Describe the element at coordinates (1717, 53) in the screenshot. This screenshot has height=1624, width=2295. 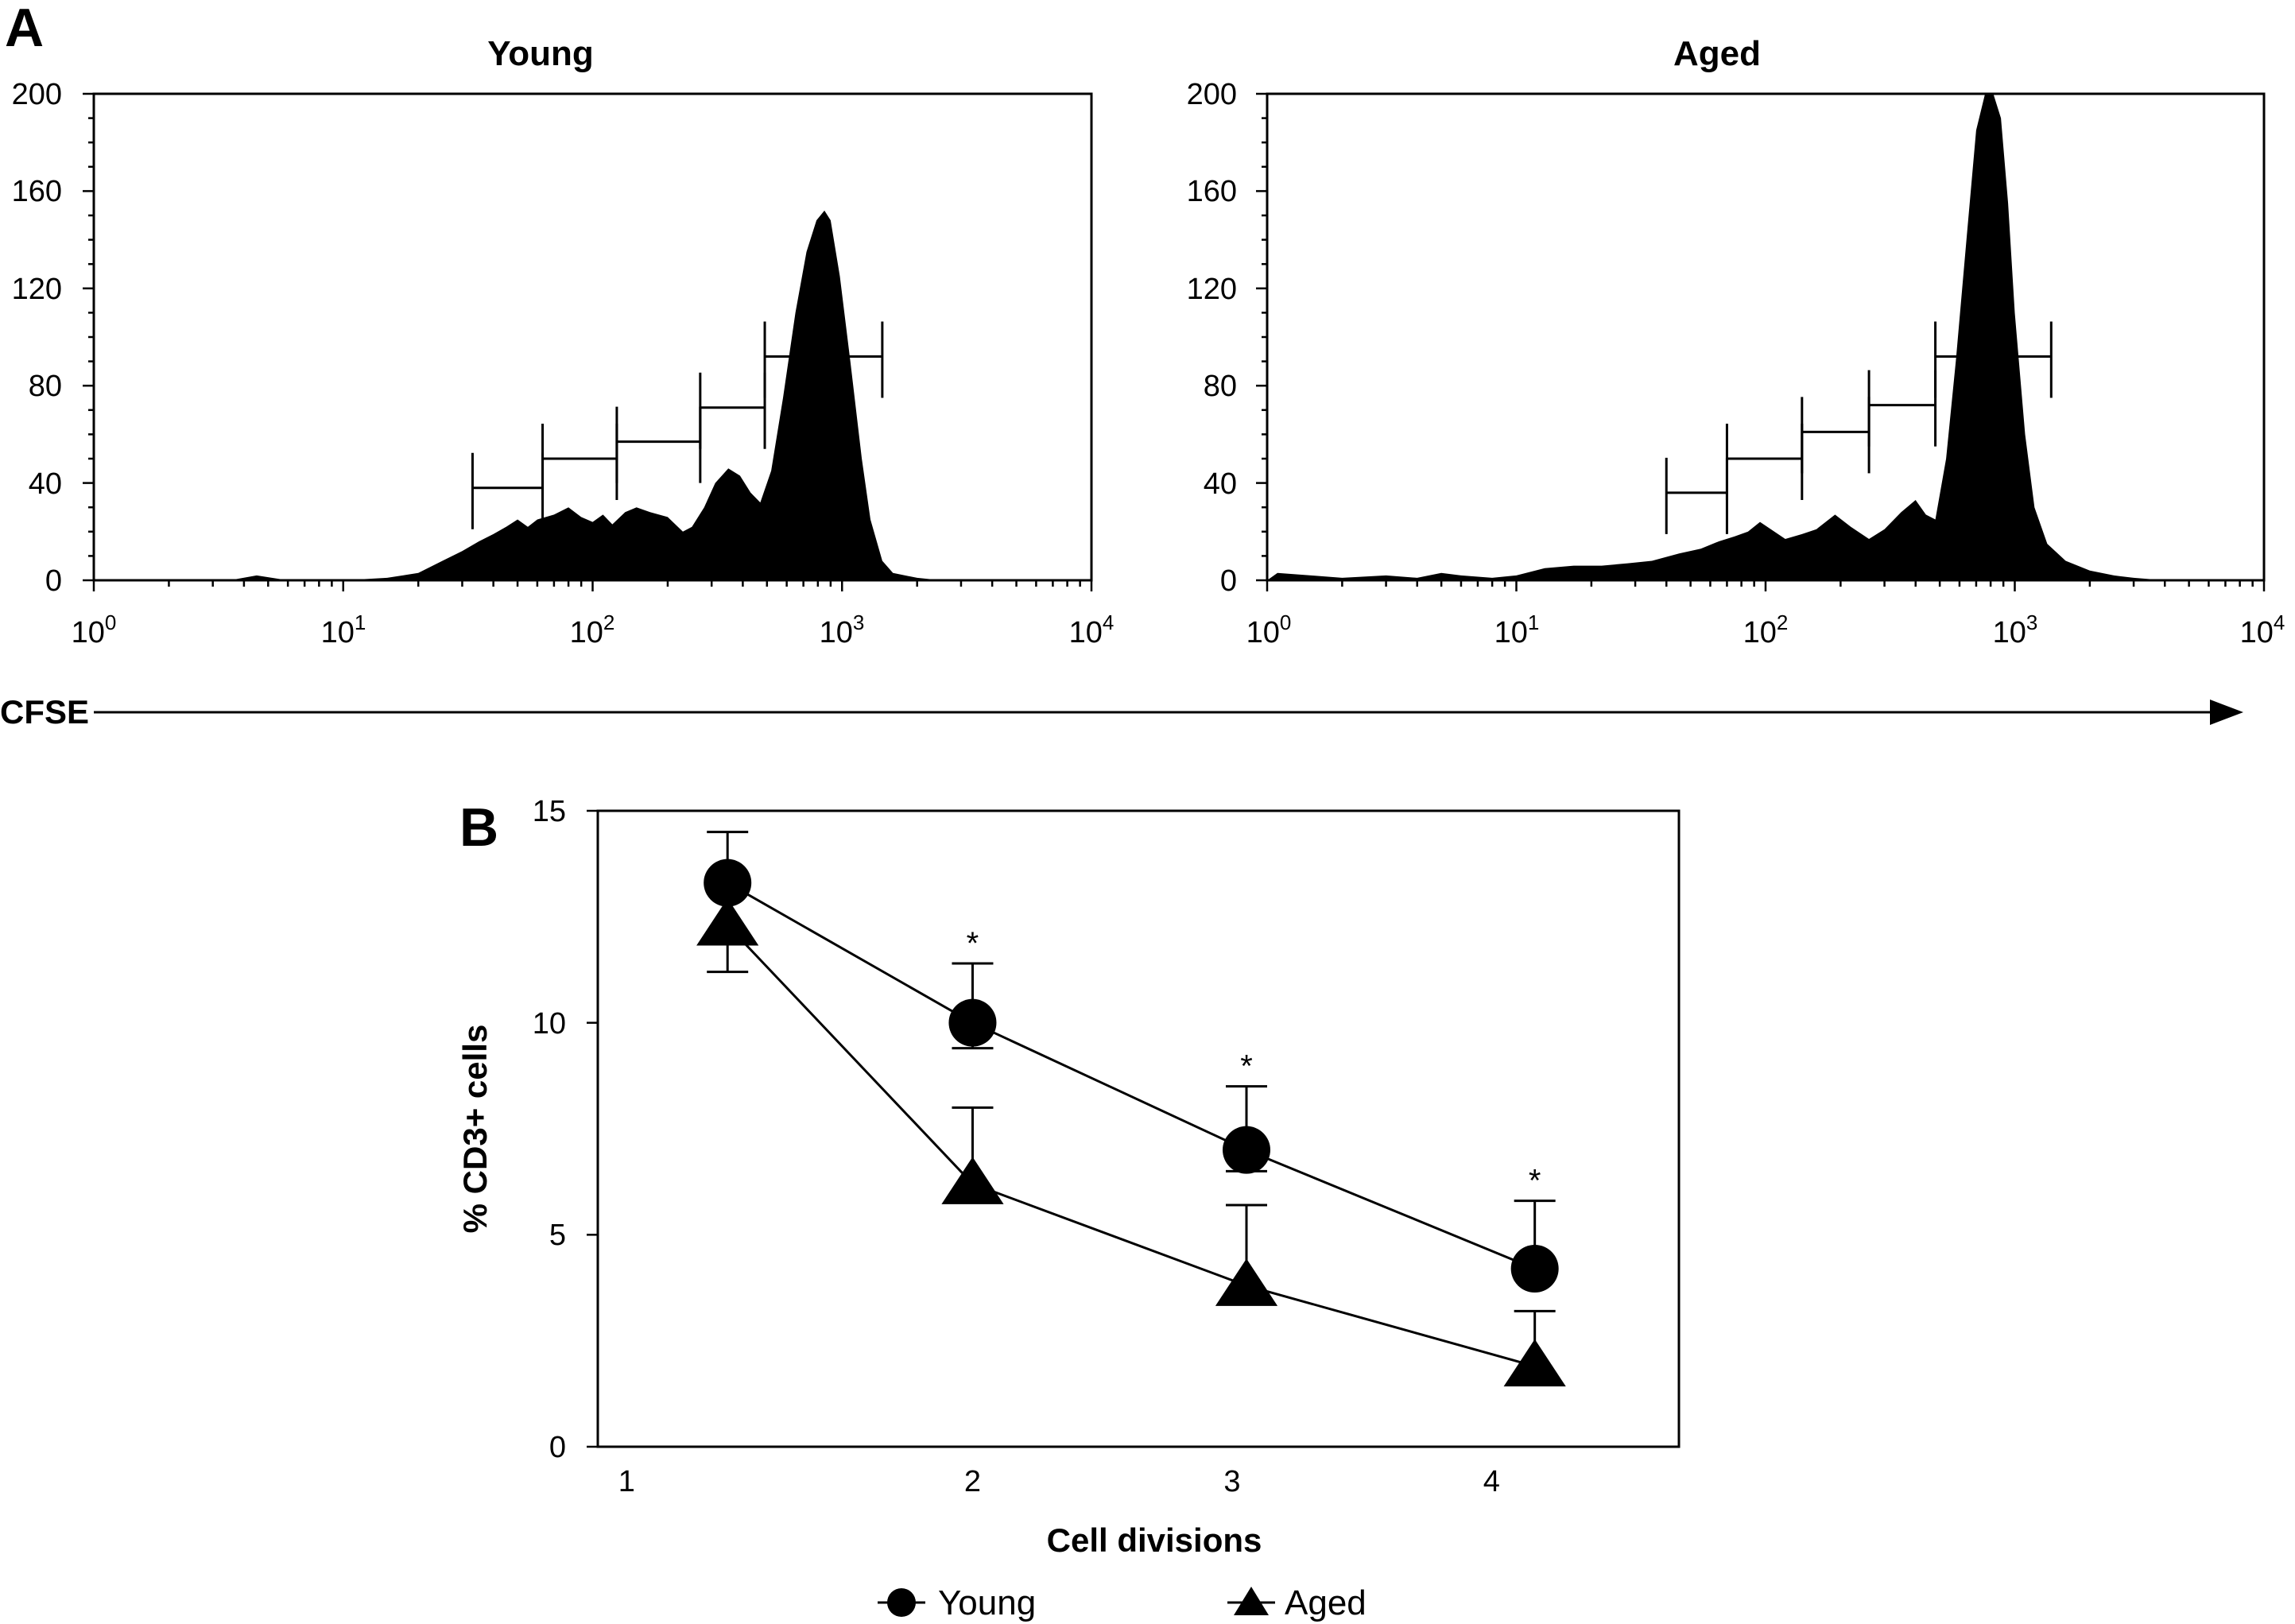
I see `histogram-title-aged: Aged` at that location.